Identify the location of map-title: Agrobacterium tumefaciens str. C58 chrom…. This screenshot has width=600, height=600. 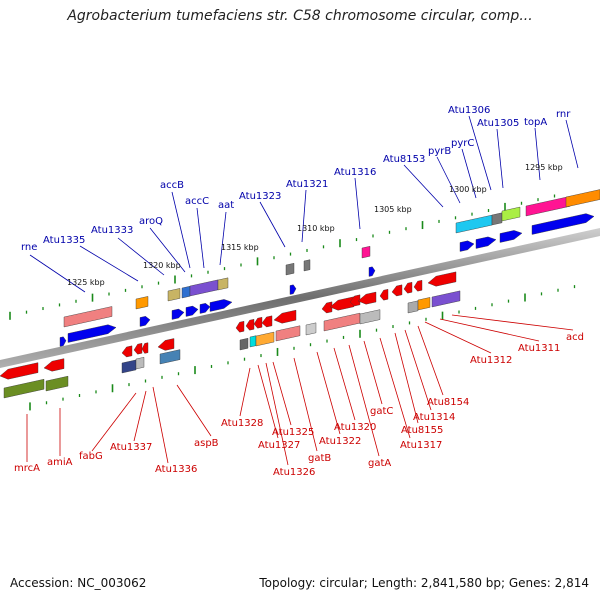
(300, 16).